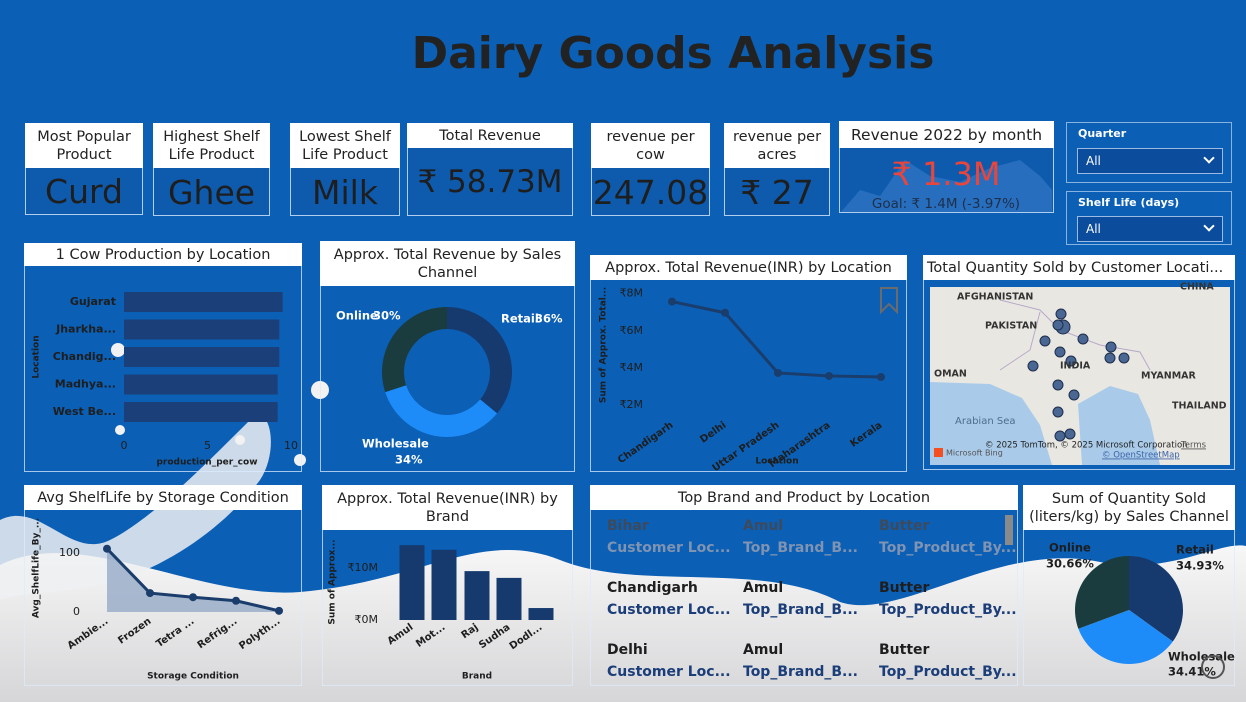  What do you see at coordinates (946, 134) in the screenshot?
I see `kpi-title: Revenue 2022 by month` at bounding box center [946, 134].